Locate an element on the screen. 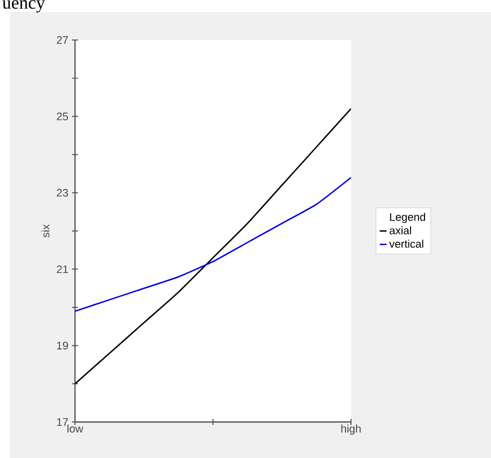  legend-title: Legend is located at coordinates (408, 218).